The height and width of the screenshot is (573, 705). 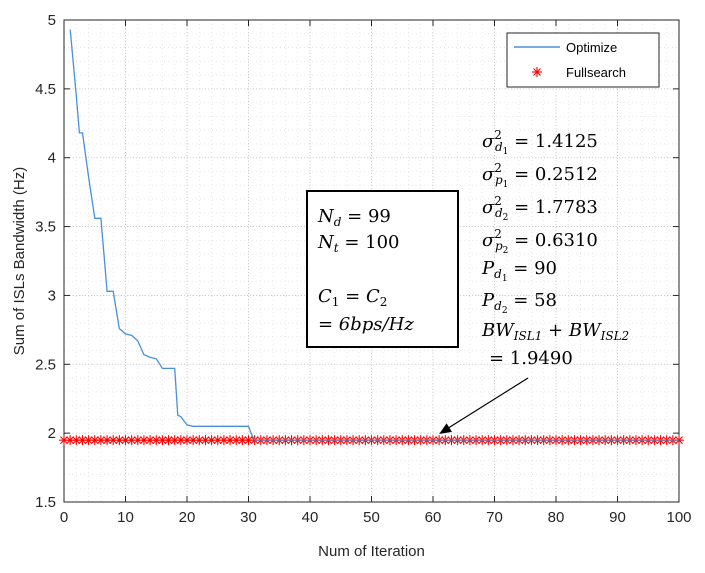 I want to click on result-p-d2: Pd2 = 58, so click(x=519, y=303).